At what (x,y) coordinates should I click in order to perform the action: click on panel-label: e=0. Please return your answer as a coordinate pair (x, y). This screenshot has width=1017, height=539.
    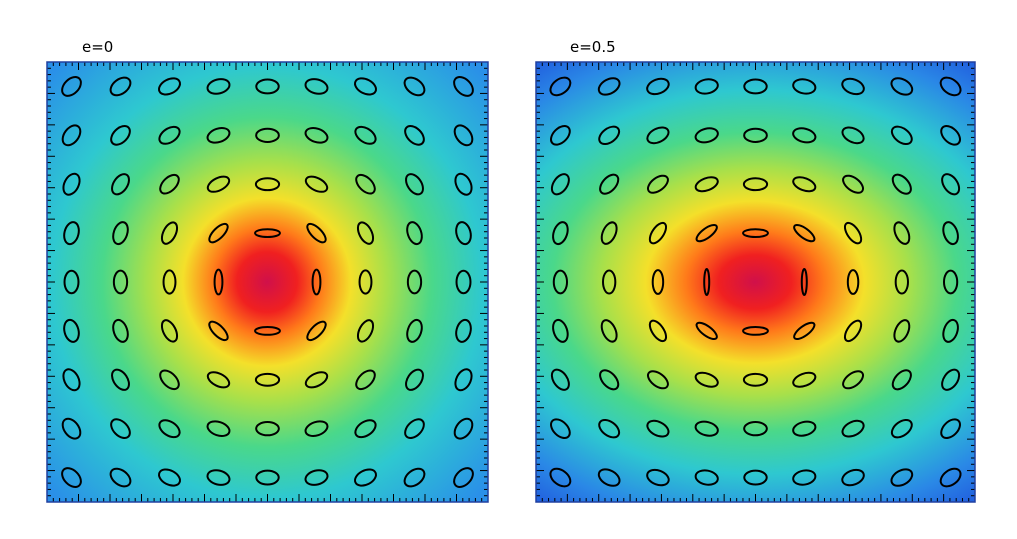
    Looking at the image, I should click on (97, 47).